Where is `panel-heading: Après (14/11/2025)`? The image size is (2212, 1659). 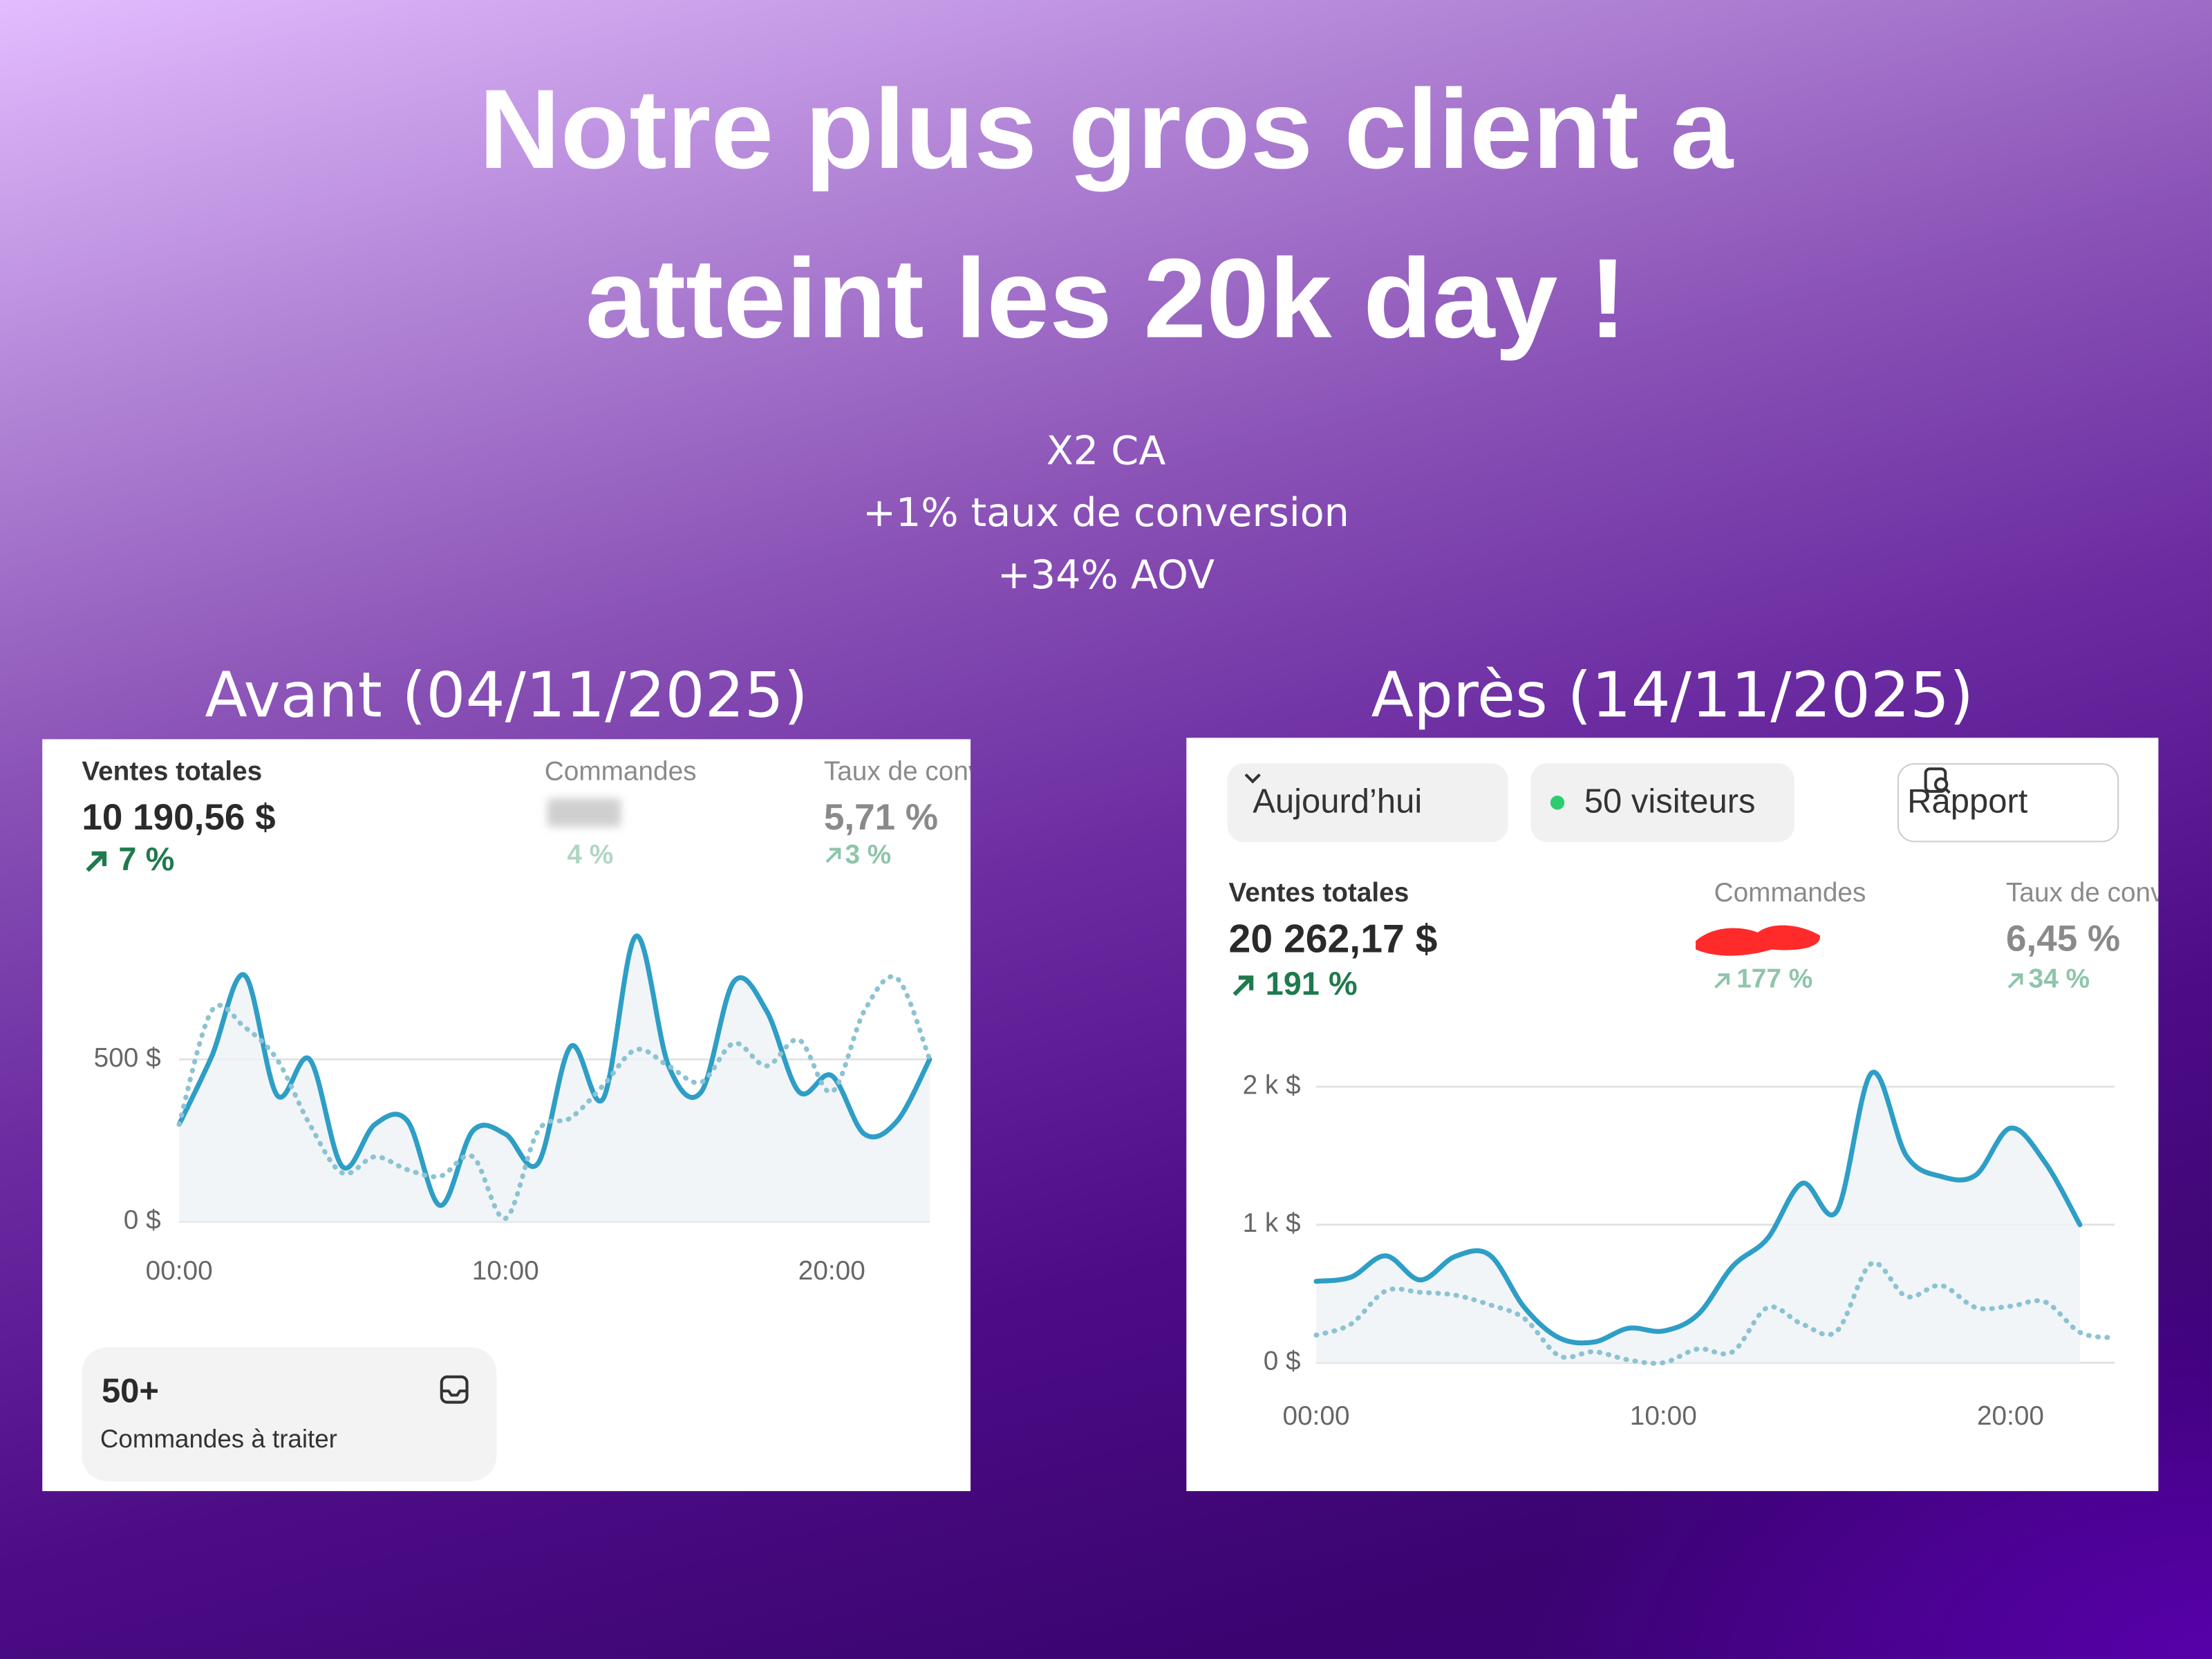 panel-heading: Après (14/11/2025) is located at coordinates (1672, 697).